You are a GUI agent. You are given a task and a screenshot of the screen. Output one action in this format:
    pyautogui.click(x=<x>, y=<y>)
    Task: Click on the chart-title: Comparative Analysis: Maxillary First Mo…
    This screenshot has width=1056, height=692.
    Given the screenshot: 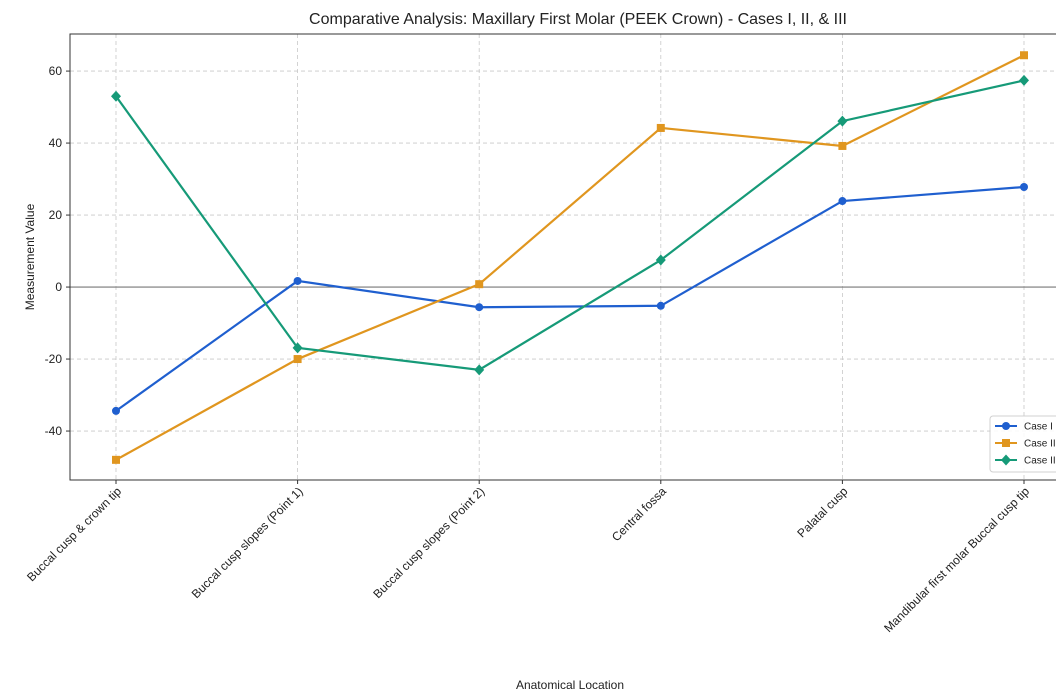 What is the action you would take?
    pyautogui.click(x=578, y=19)
    